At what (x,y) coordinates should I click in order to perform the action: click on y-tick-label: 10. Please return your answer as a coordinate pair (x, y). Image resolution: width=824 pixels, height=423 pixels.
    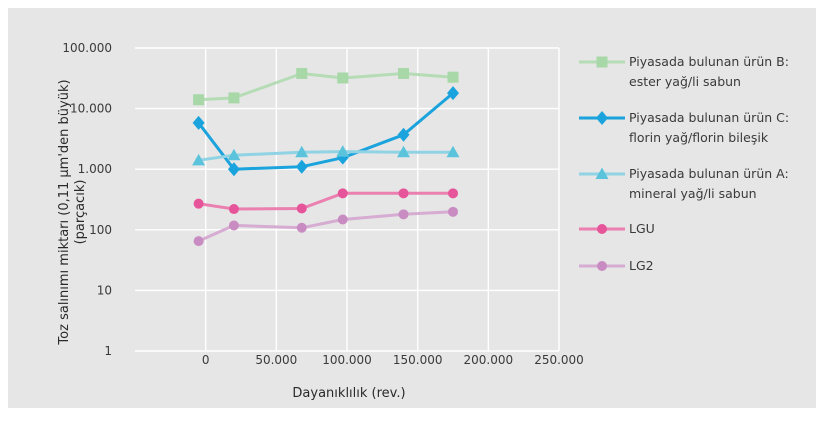
    Looking at the image, I should click on (104, 290).